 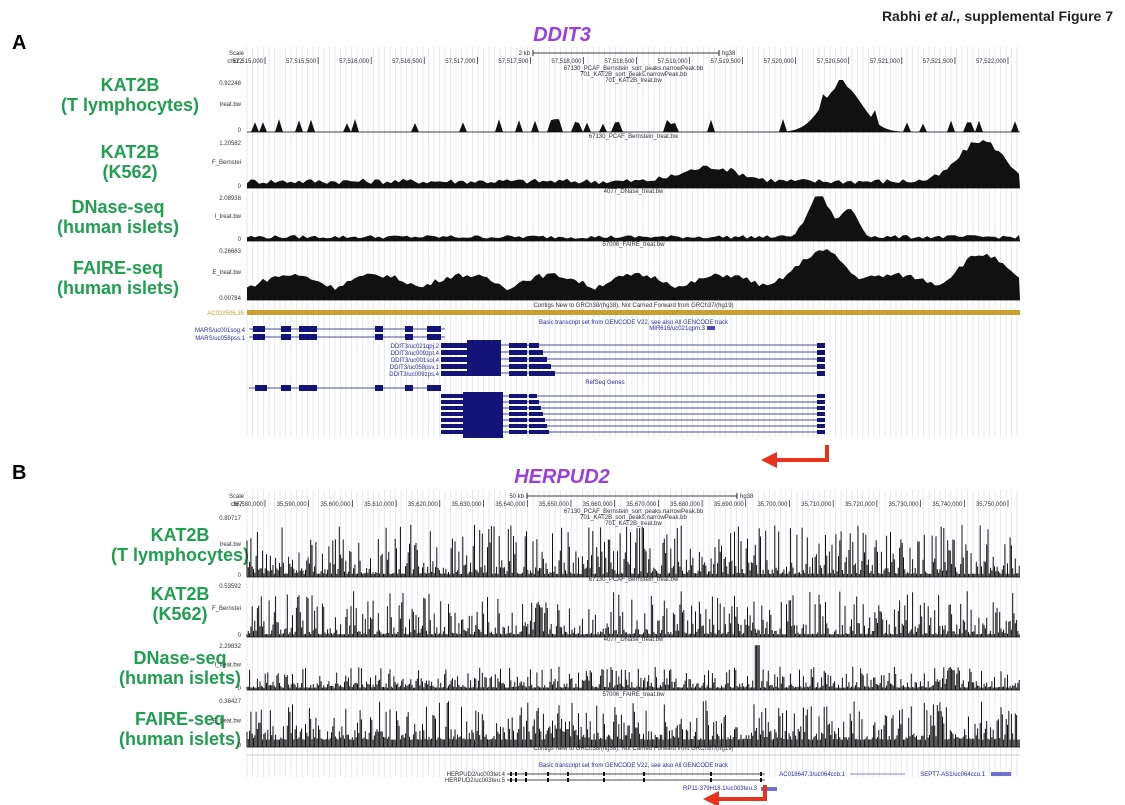 I want to click on scale-label: Scale, so click(x=237, y=54).